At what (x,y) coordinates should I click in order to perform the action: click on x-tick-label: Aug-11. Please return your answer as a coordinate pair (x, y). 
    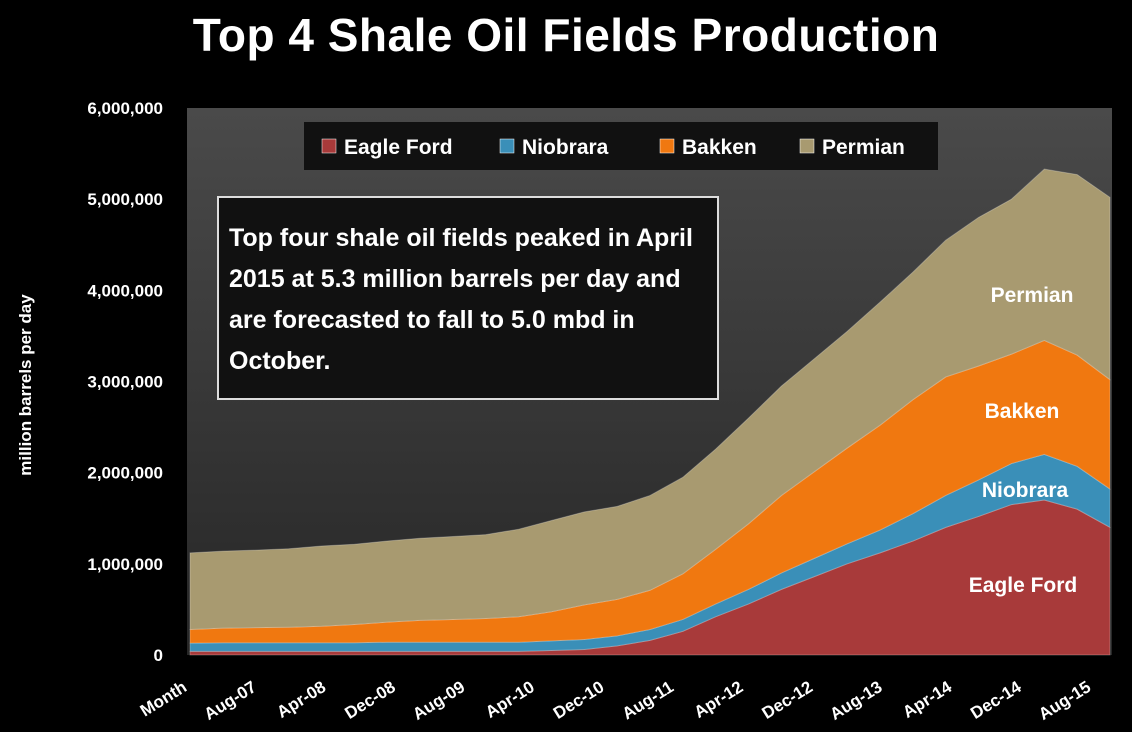
    Looking at the image, I should click on (648, 700).